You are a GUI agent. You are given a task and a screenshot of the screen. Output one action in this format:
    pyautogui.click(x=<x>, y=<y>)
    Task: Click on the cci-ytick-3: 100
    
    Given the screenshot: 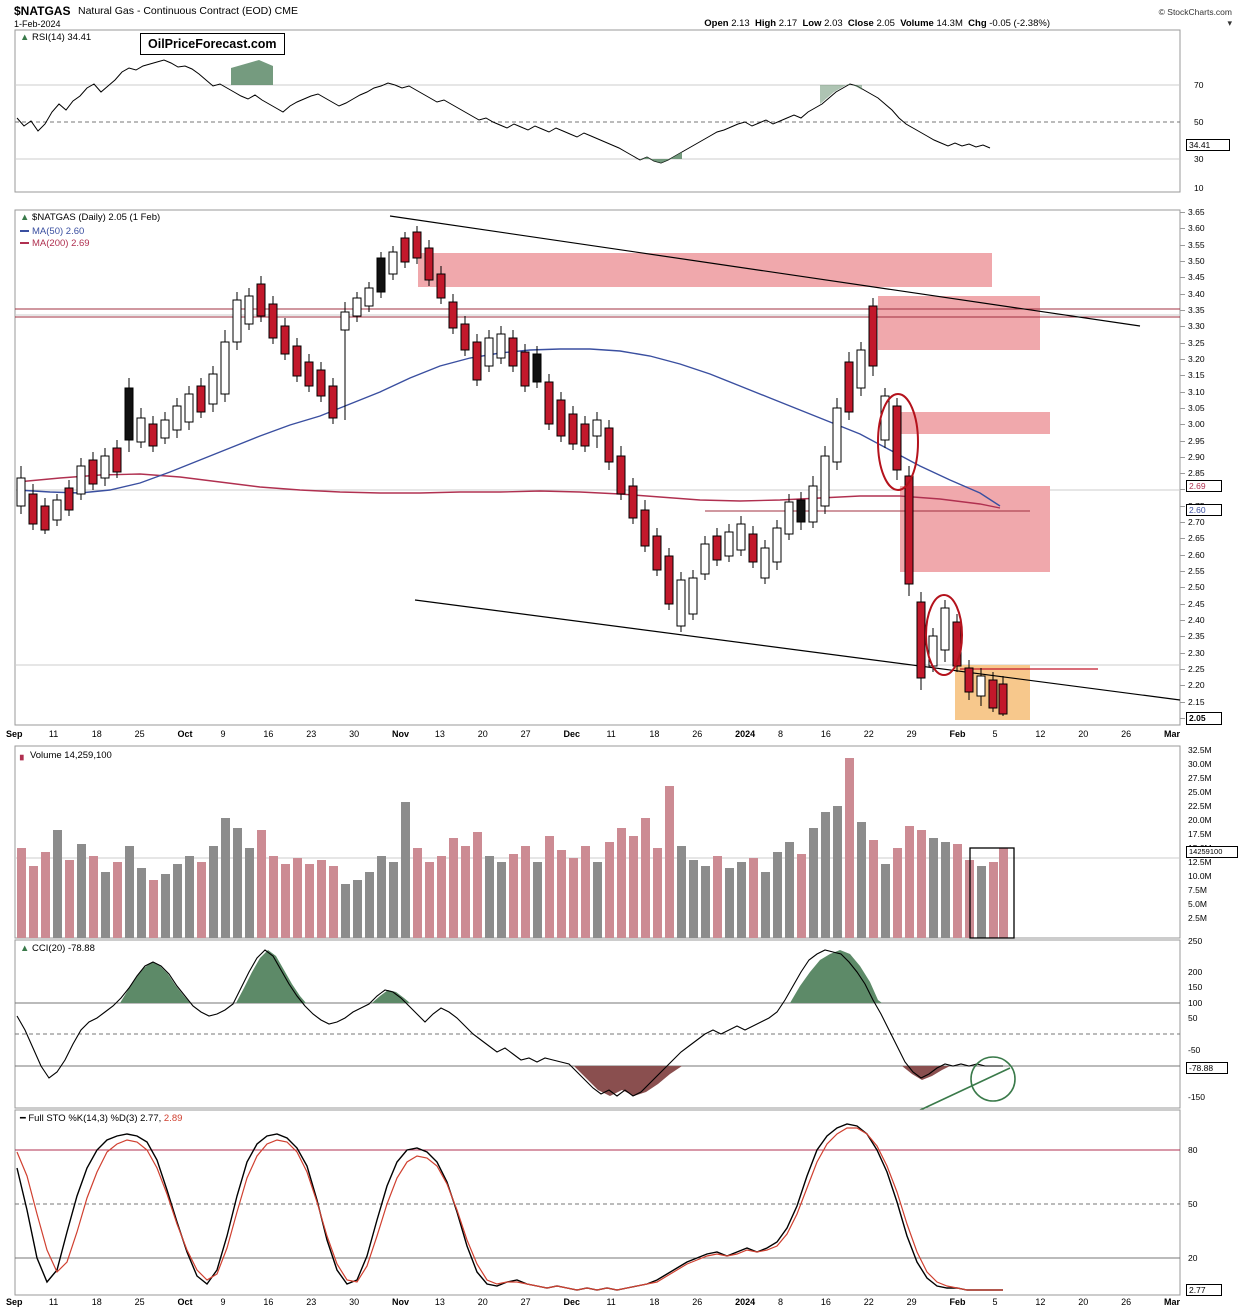 What is the action you would take?
    pyautogui.click(x=1195, y=1003)
    